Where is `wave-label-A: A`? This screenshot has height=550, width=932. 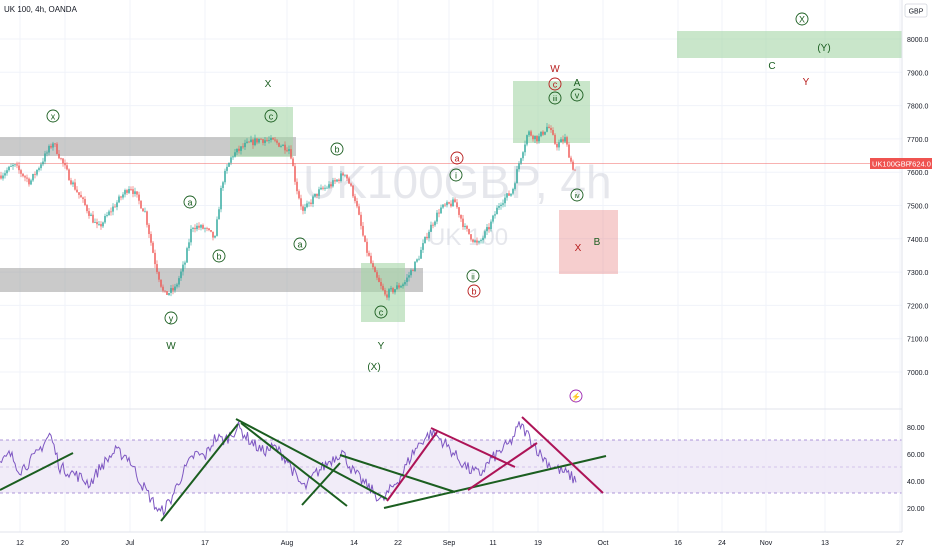
wave-label-A: A is located at coordinates (577, 83).